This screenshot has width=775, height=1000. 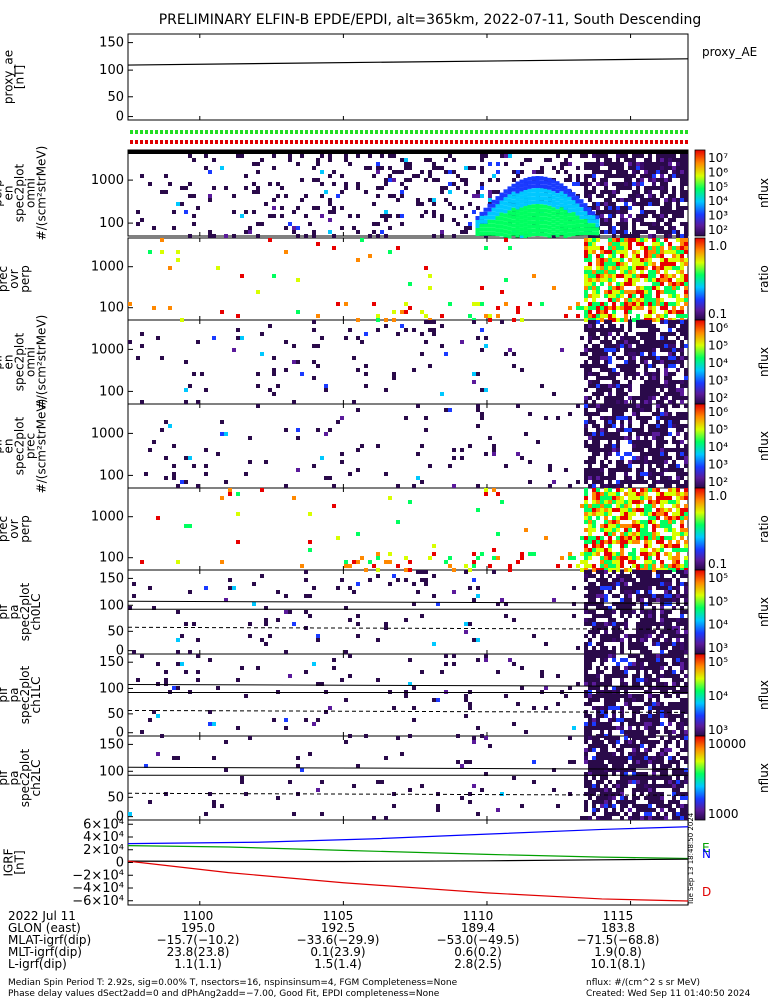 I want to click on loss-cone-line, so click(x=408, y=685).